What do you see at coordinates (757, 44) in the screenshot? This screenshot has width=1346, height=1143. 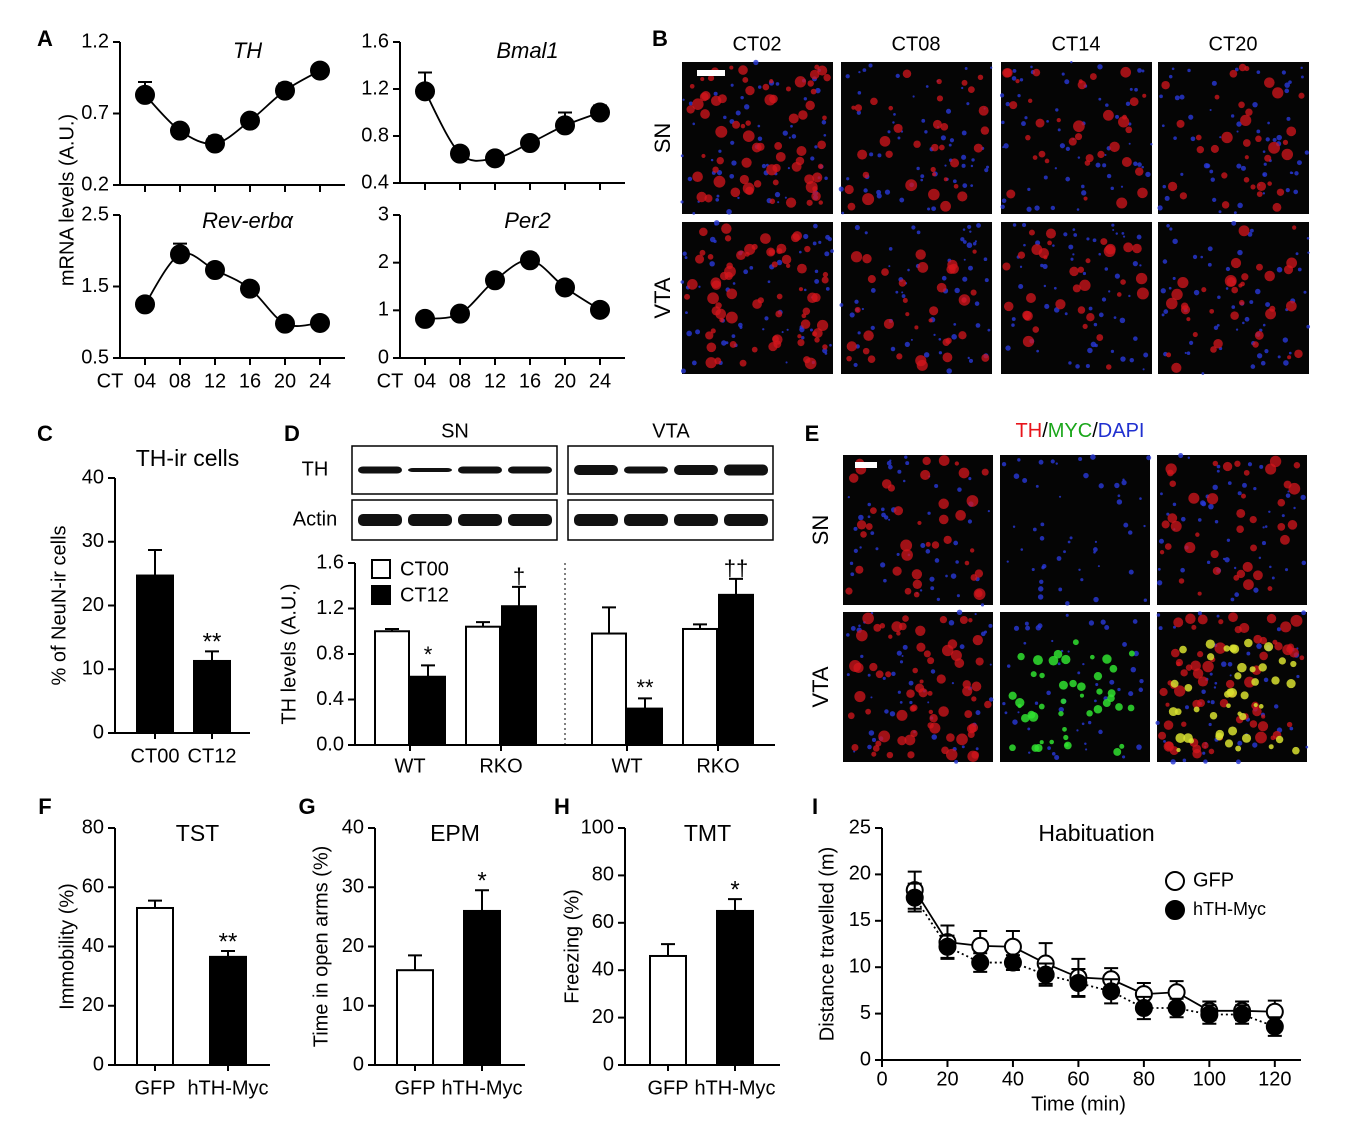 I see `column-label: CT02` at bounding box center [757, 44].